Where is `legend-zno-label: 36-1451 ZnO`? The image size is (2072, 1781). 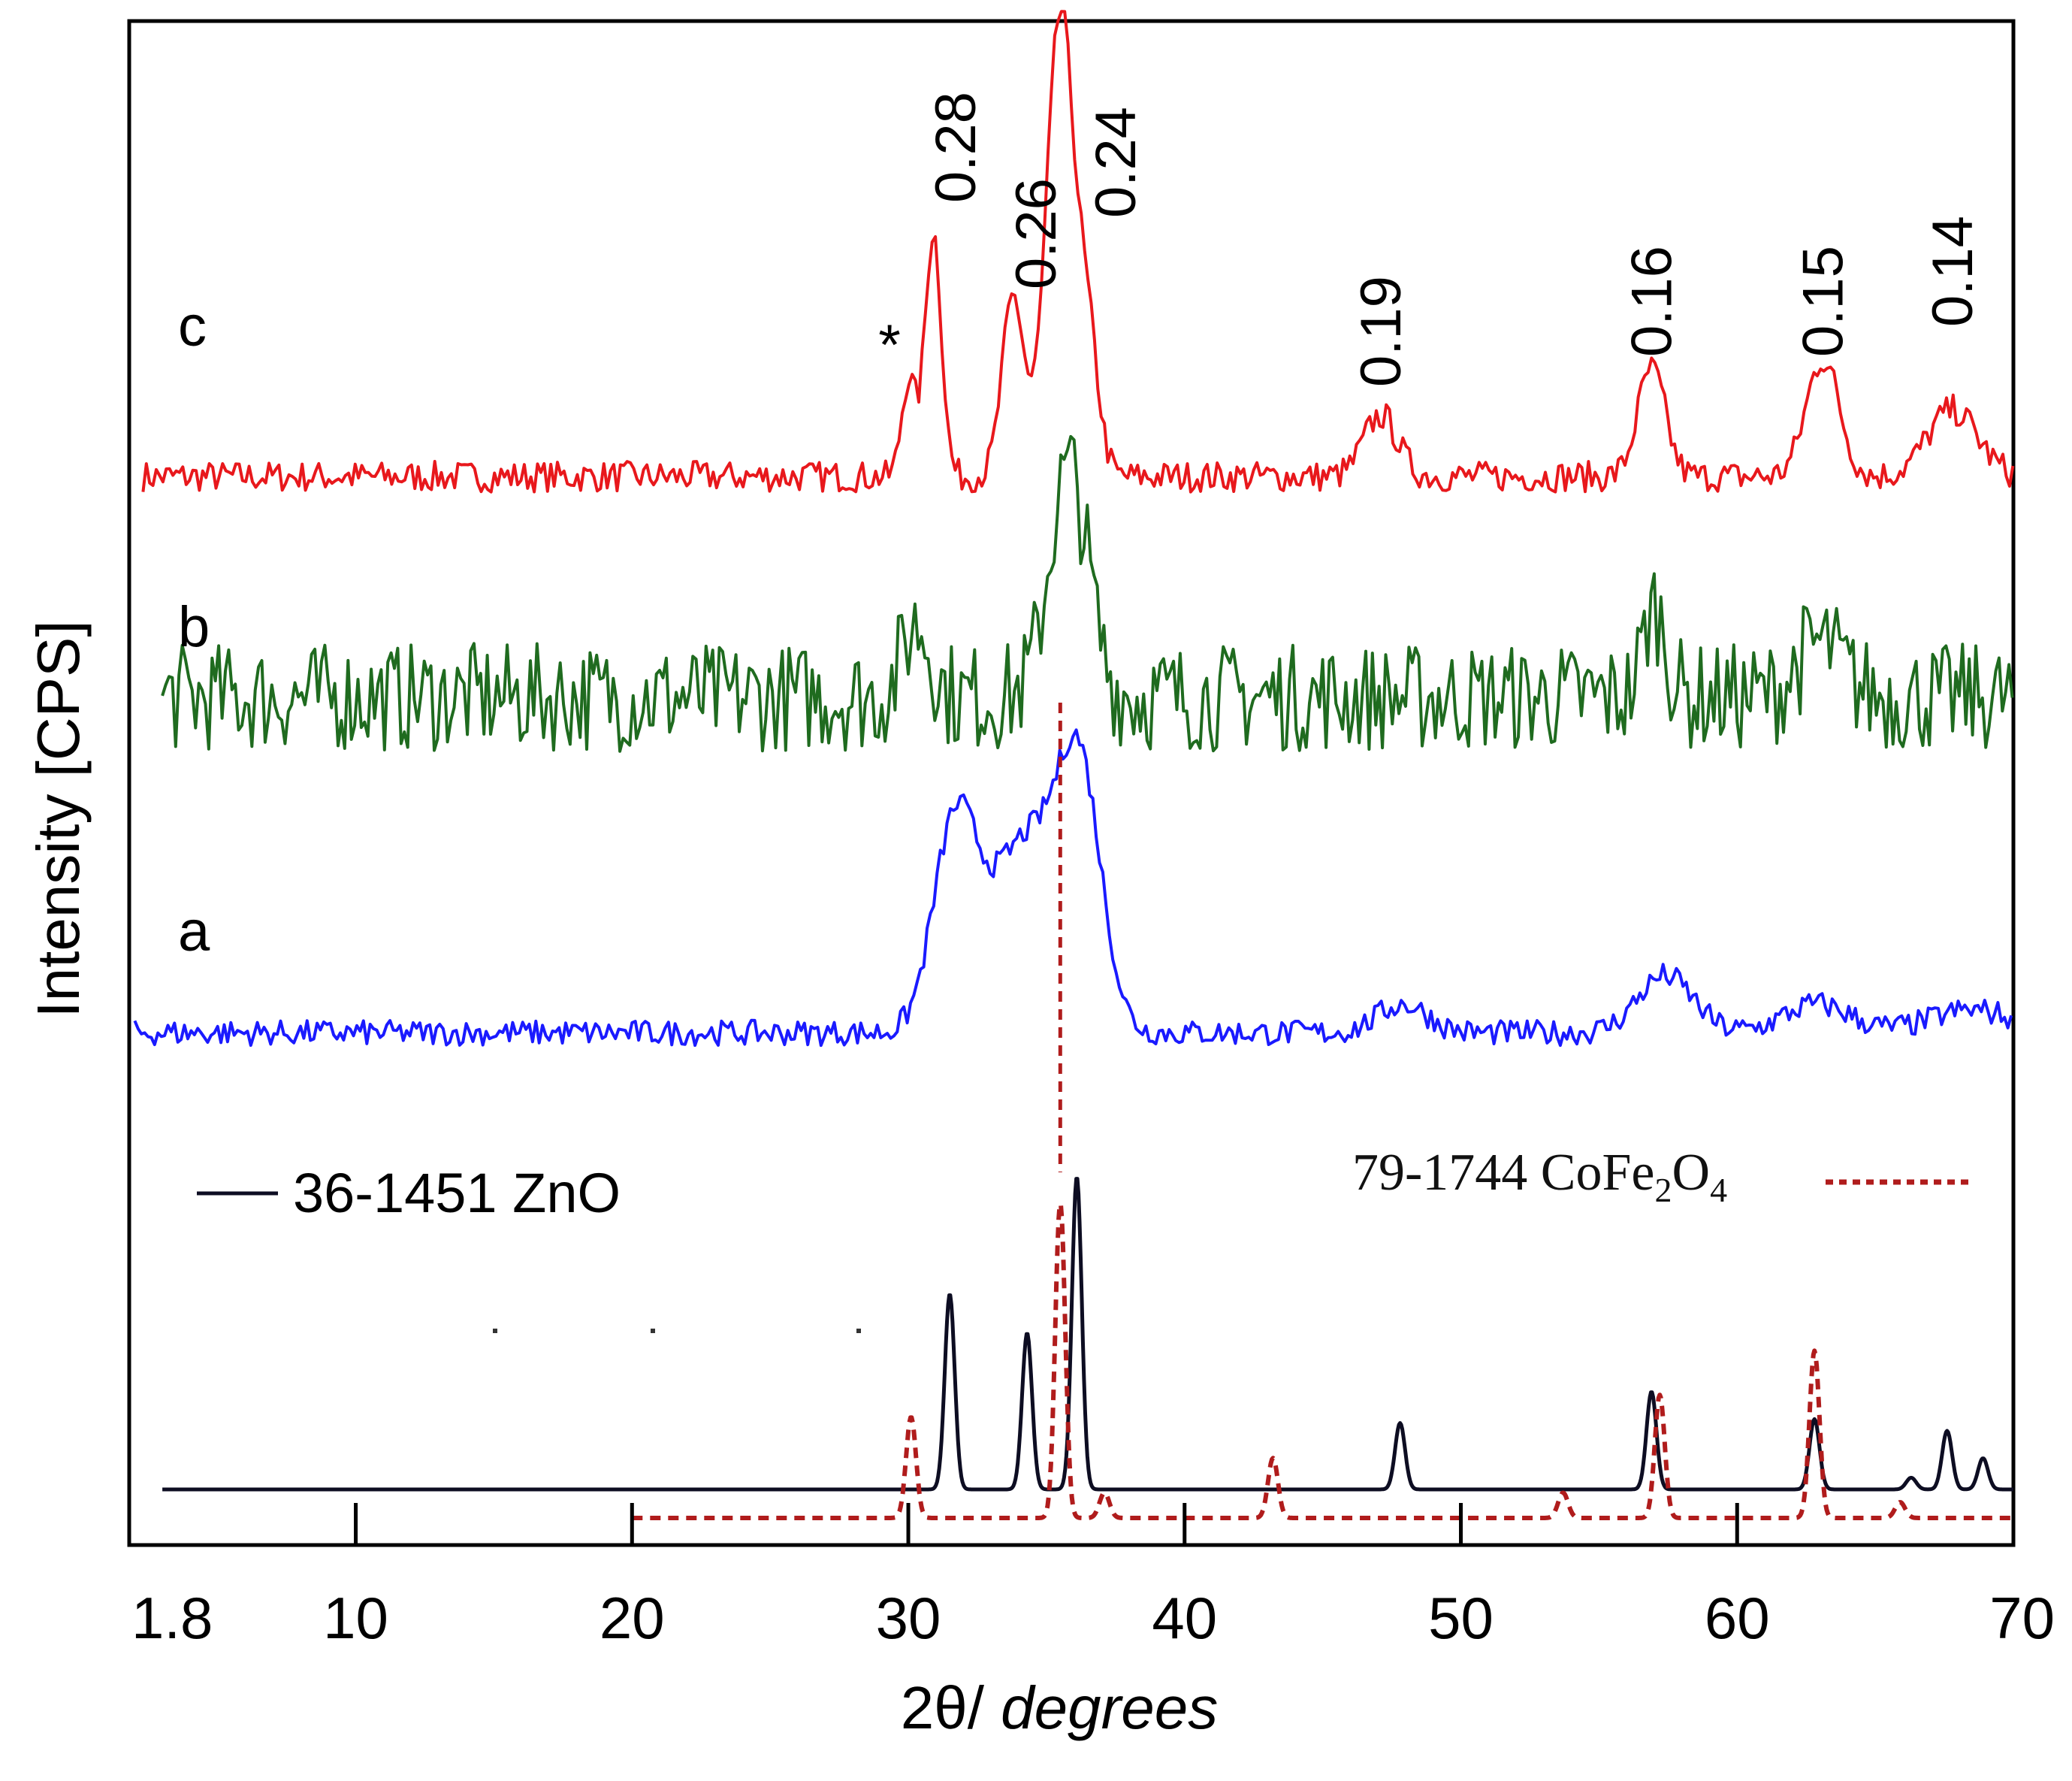 legend-zno-label: 36-1451 ZnO is located at coordinates (457, 1193).